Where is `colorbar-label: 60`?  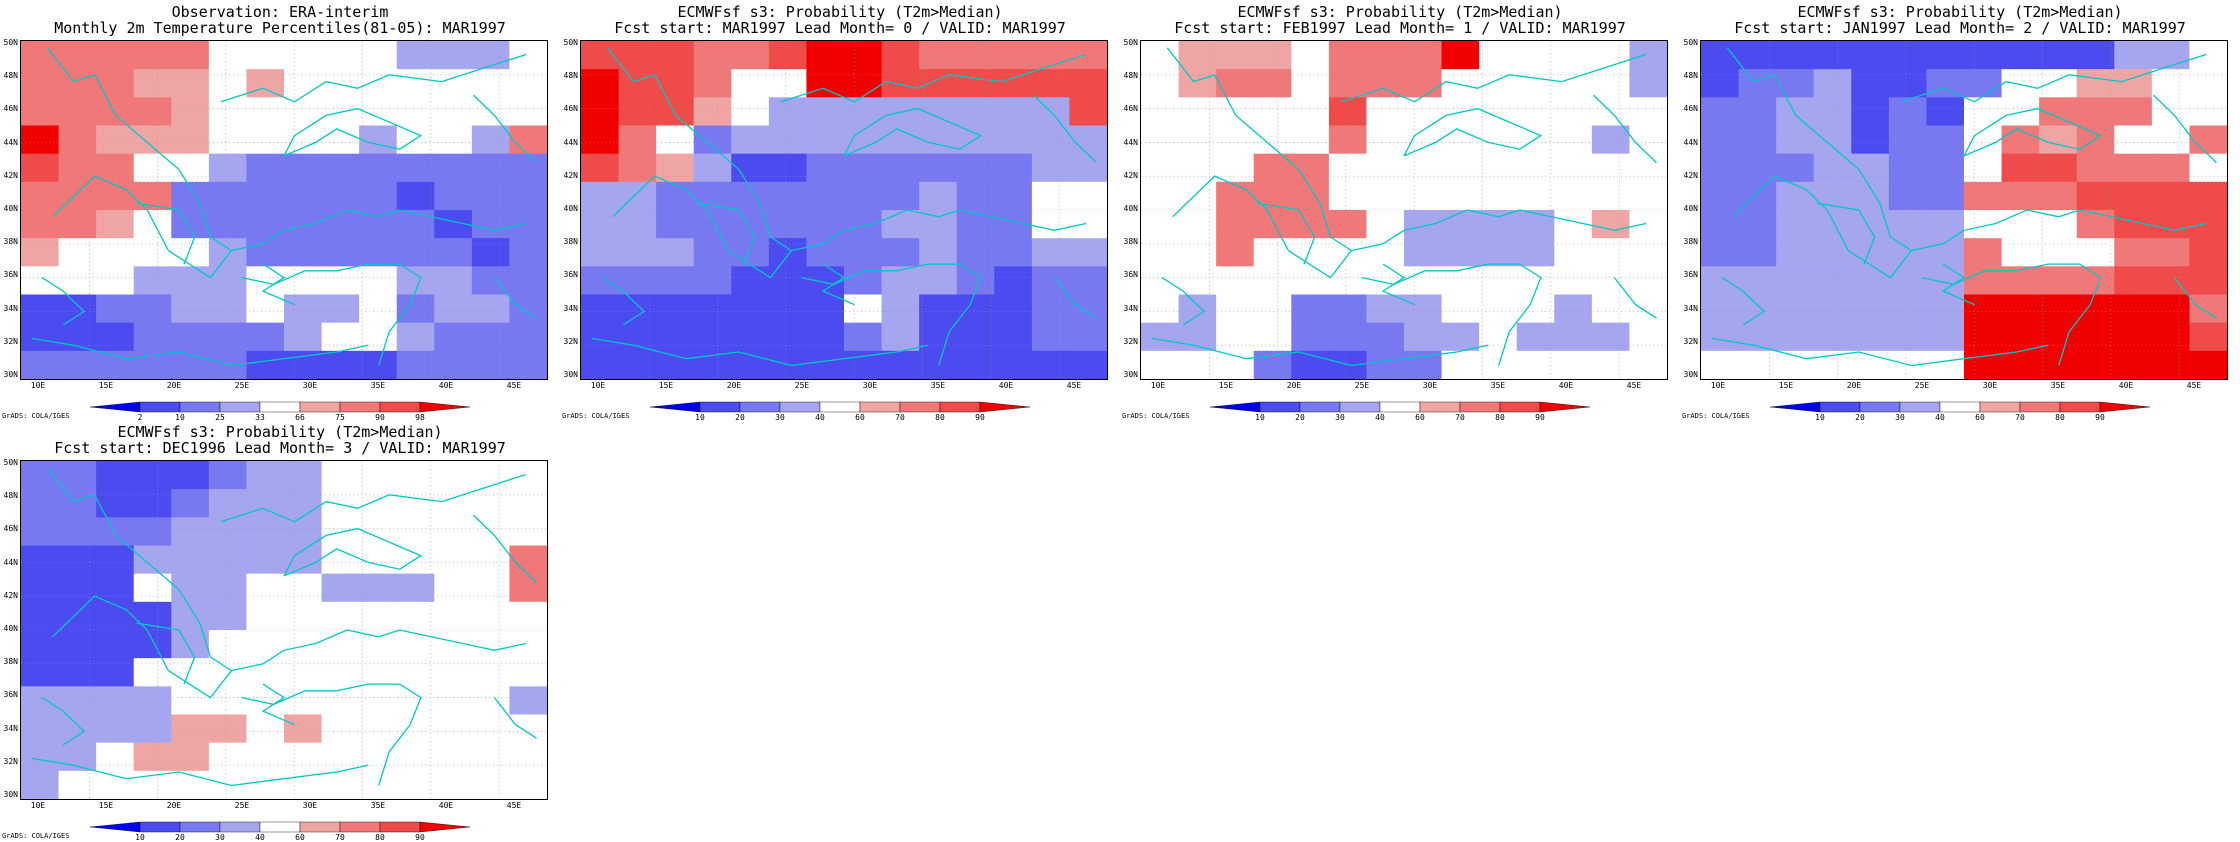 colorbar-label: 60 is located at coordinates (1980, 417).